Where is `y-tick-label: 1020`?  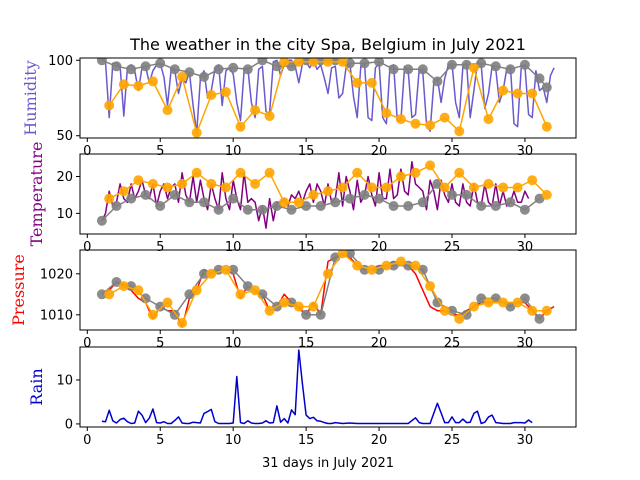
y-tick-label: 1020 is located at coordinates (56, 274).